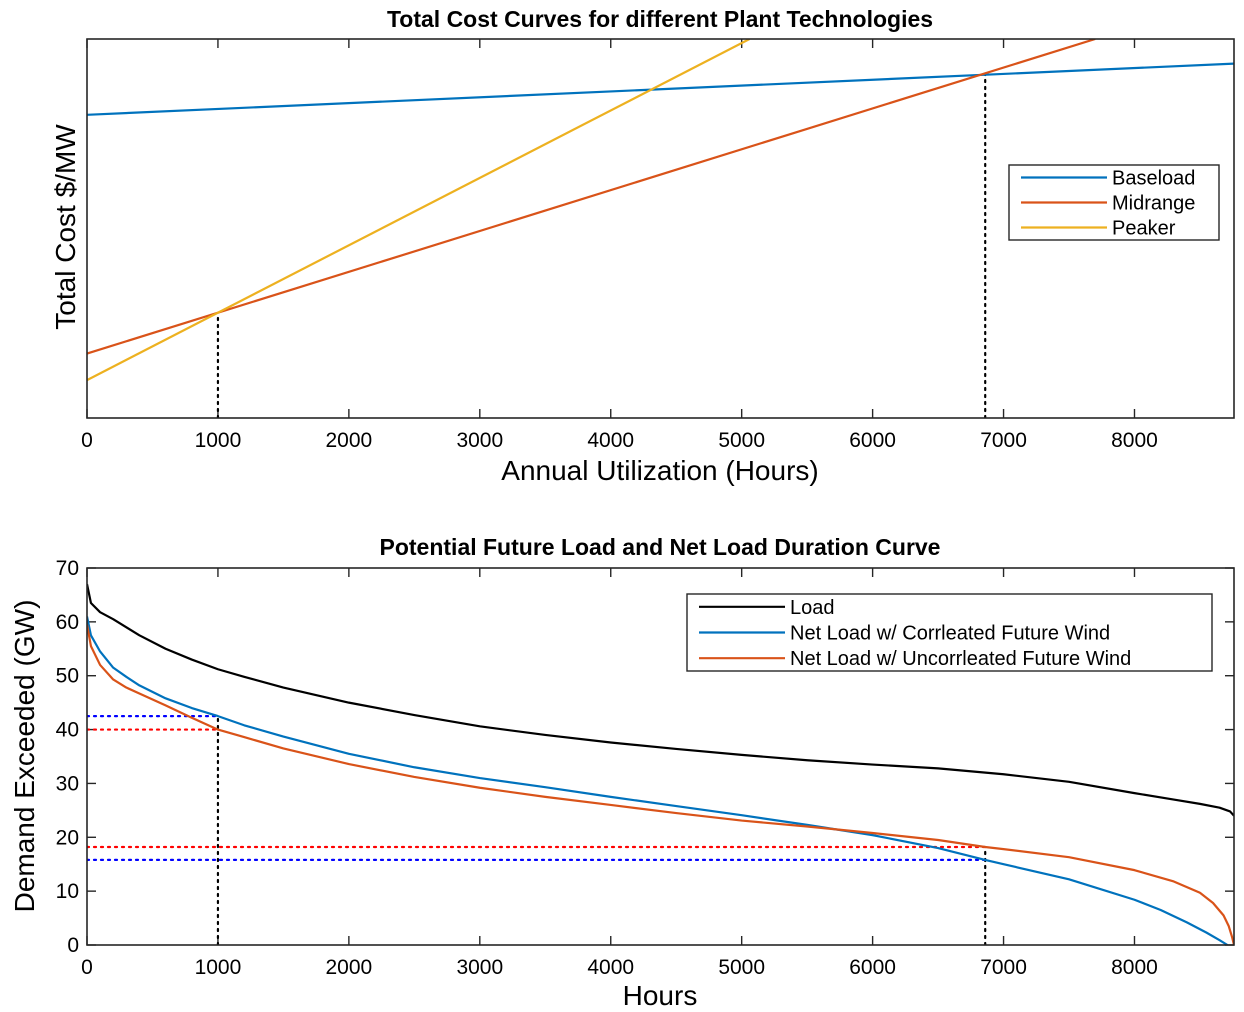 The image size is (1244, 1012). I want to click on legend-label: Midrange, so click(1153, 204).